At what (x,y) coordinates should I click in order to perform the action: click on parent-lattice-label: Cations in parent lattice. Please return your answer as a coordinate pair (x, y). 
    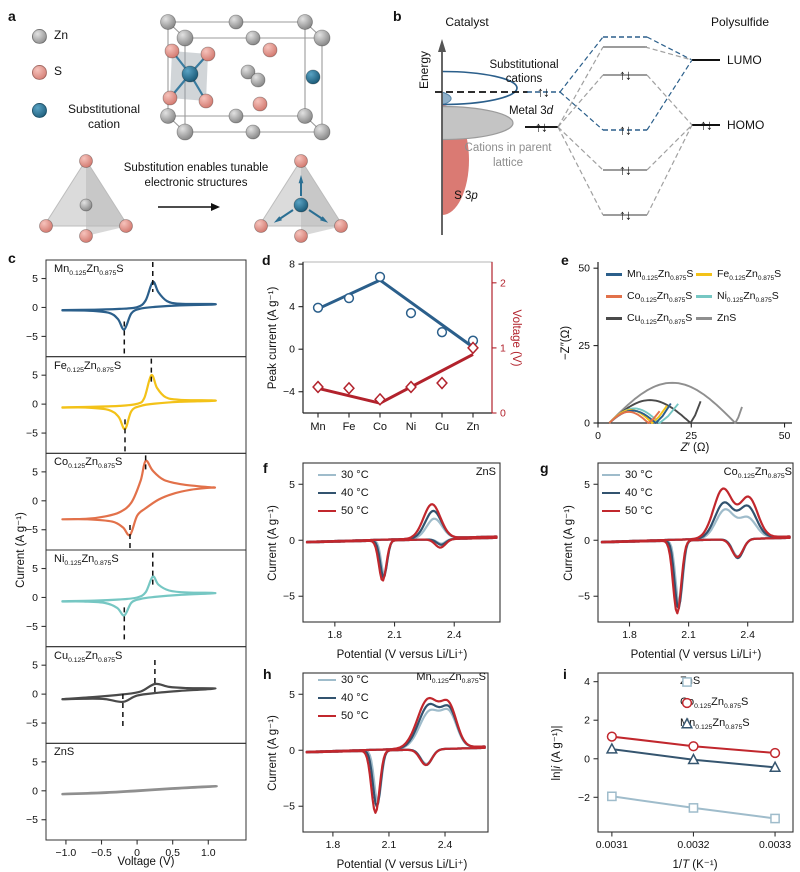
    Looking at the image, I should click on (508, 155).